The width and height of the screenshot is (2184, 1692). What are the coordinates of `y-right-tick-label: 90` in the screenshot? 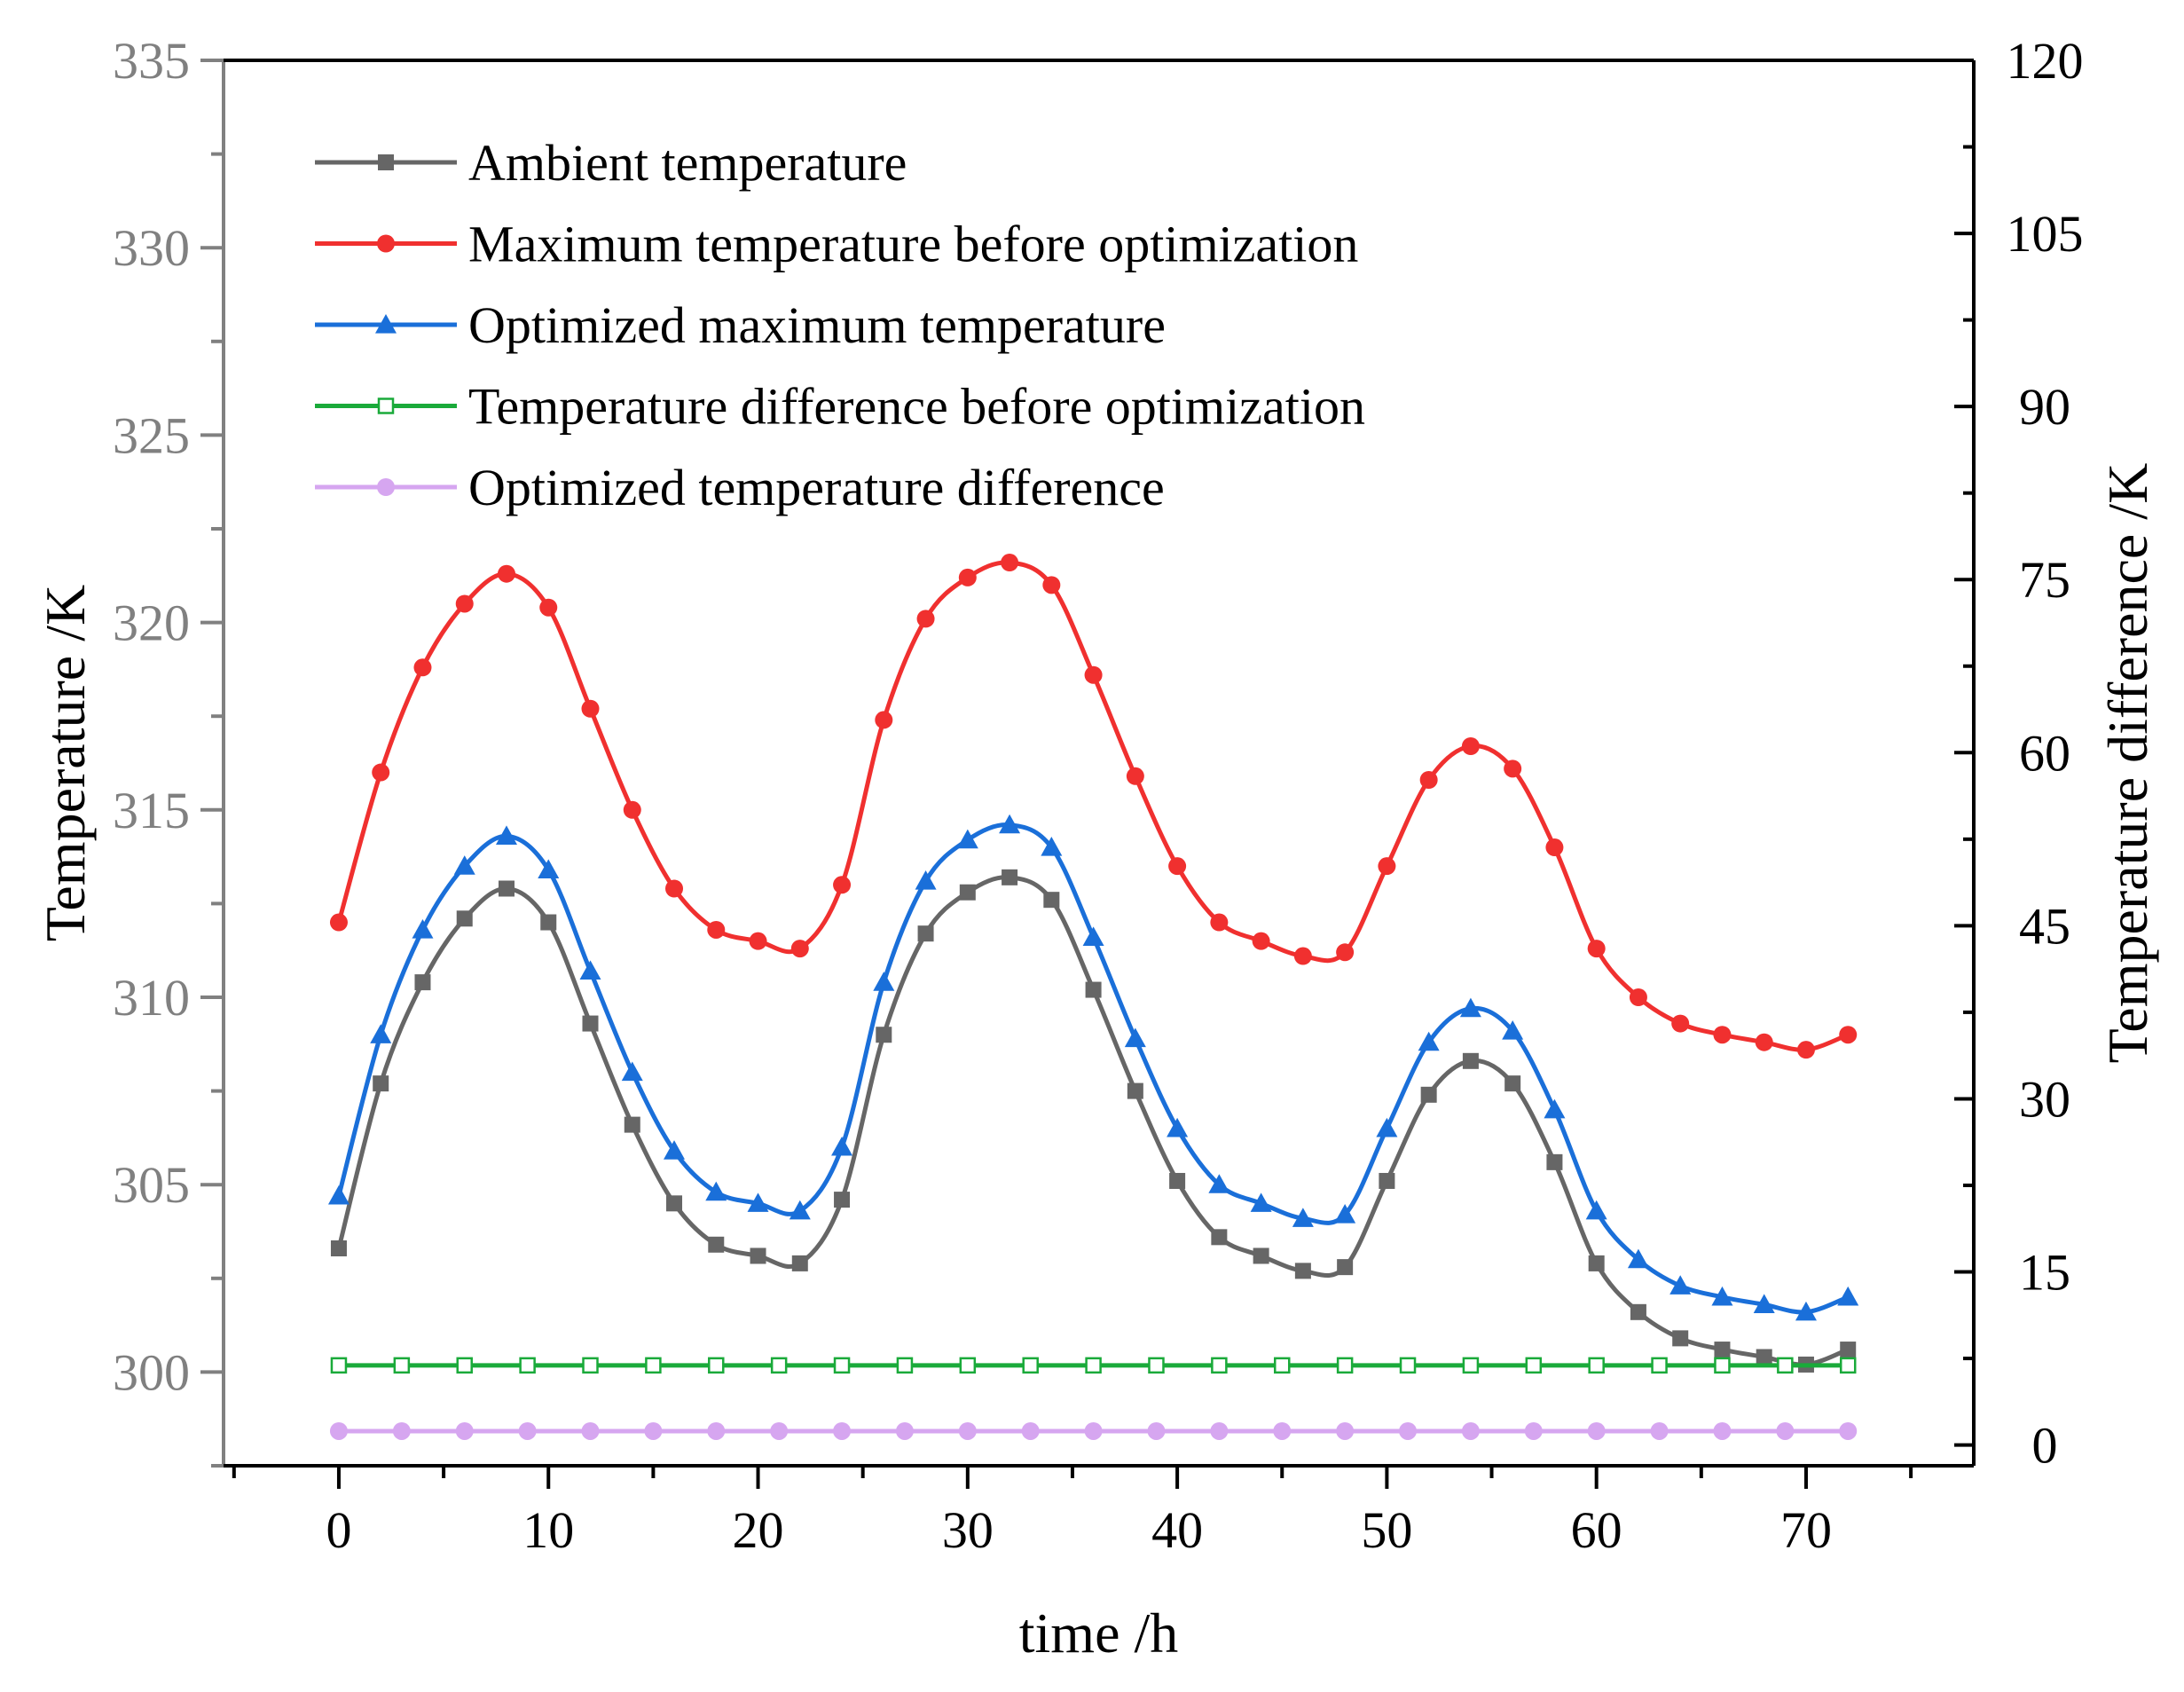 It's located at (2045, 407).